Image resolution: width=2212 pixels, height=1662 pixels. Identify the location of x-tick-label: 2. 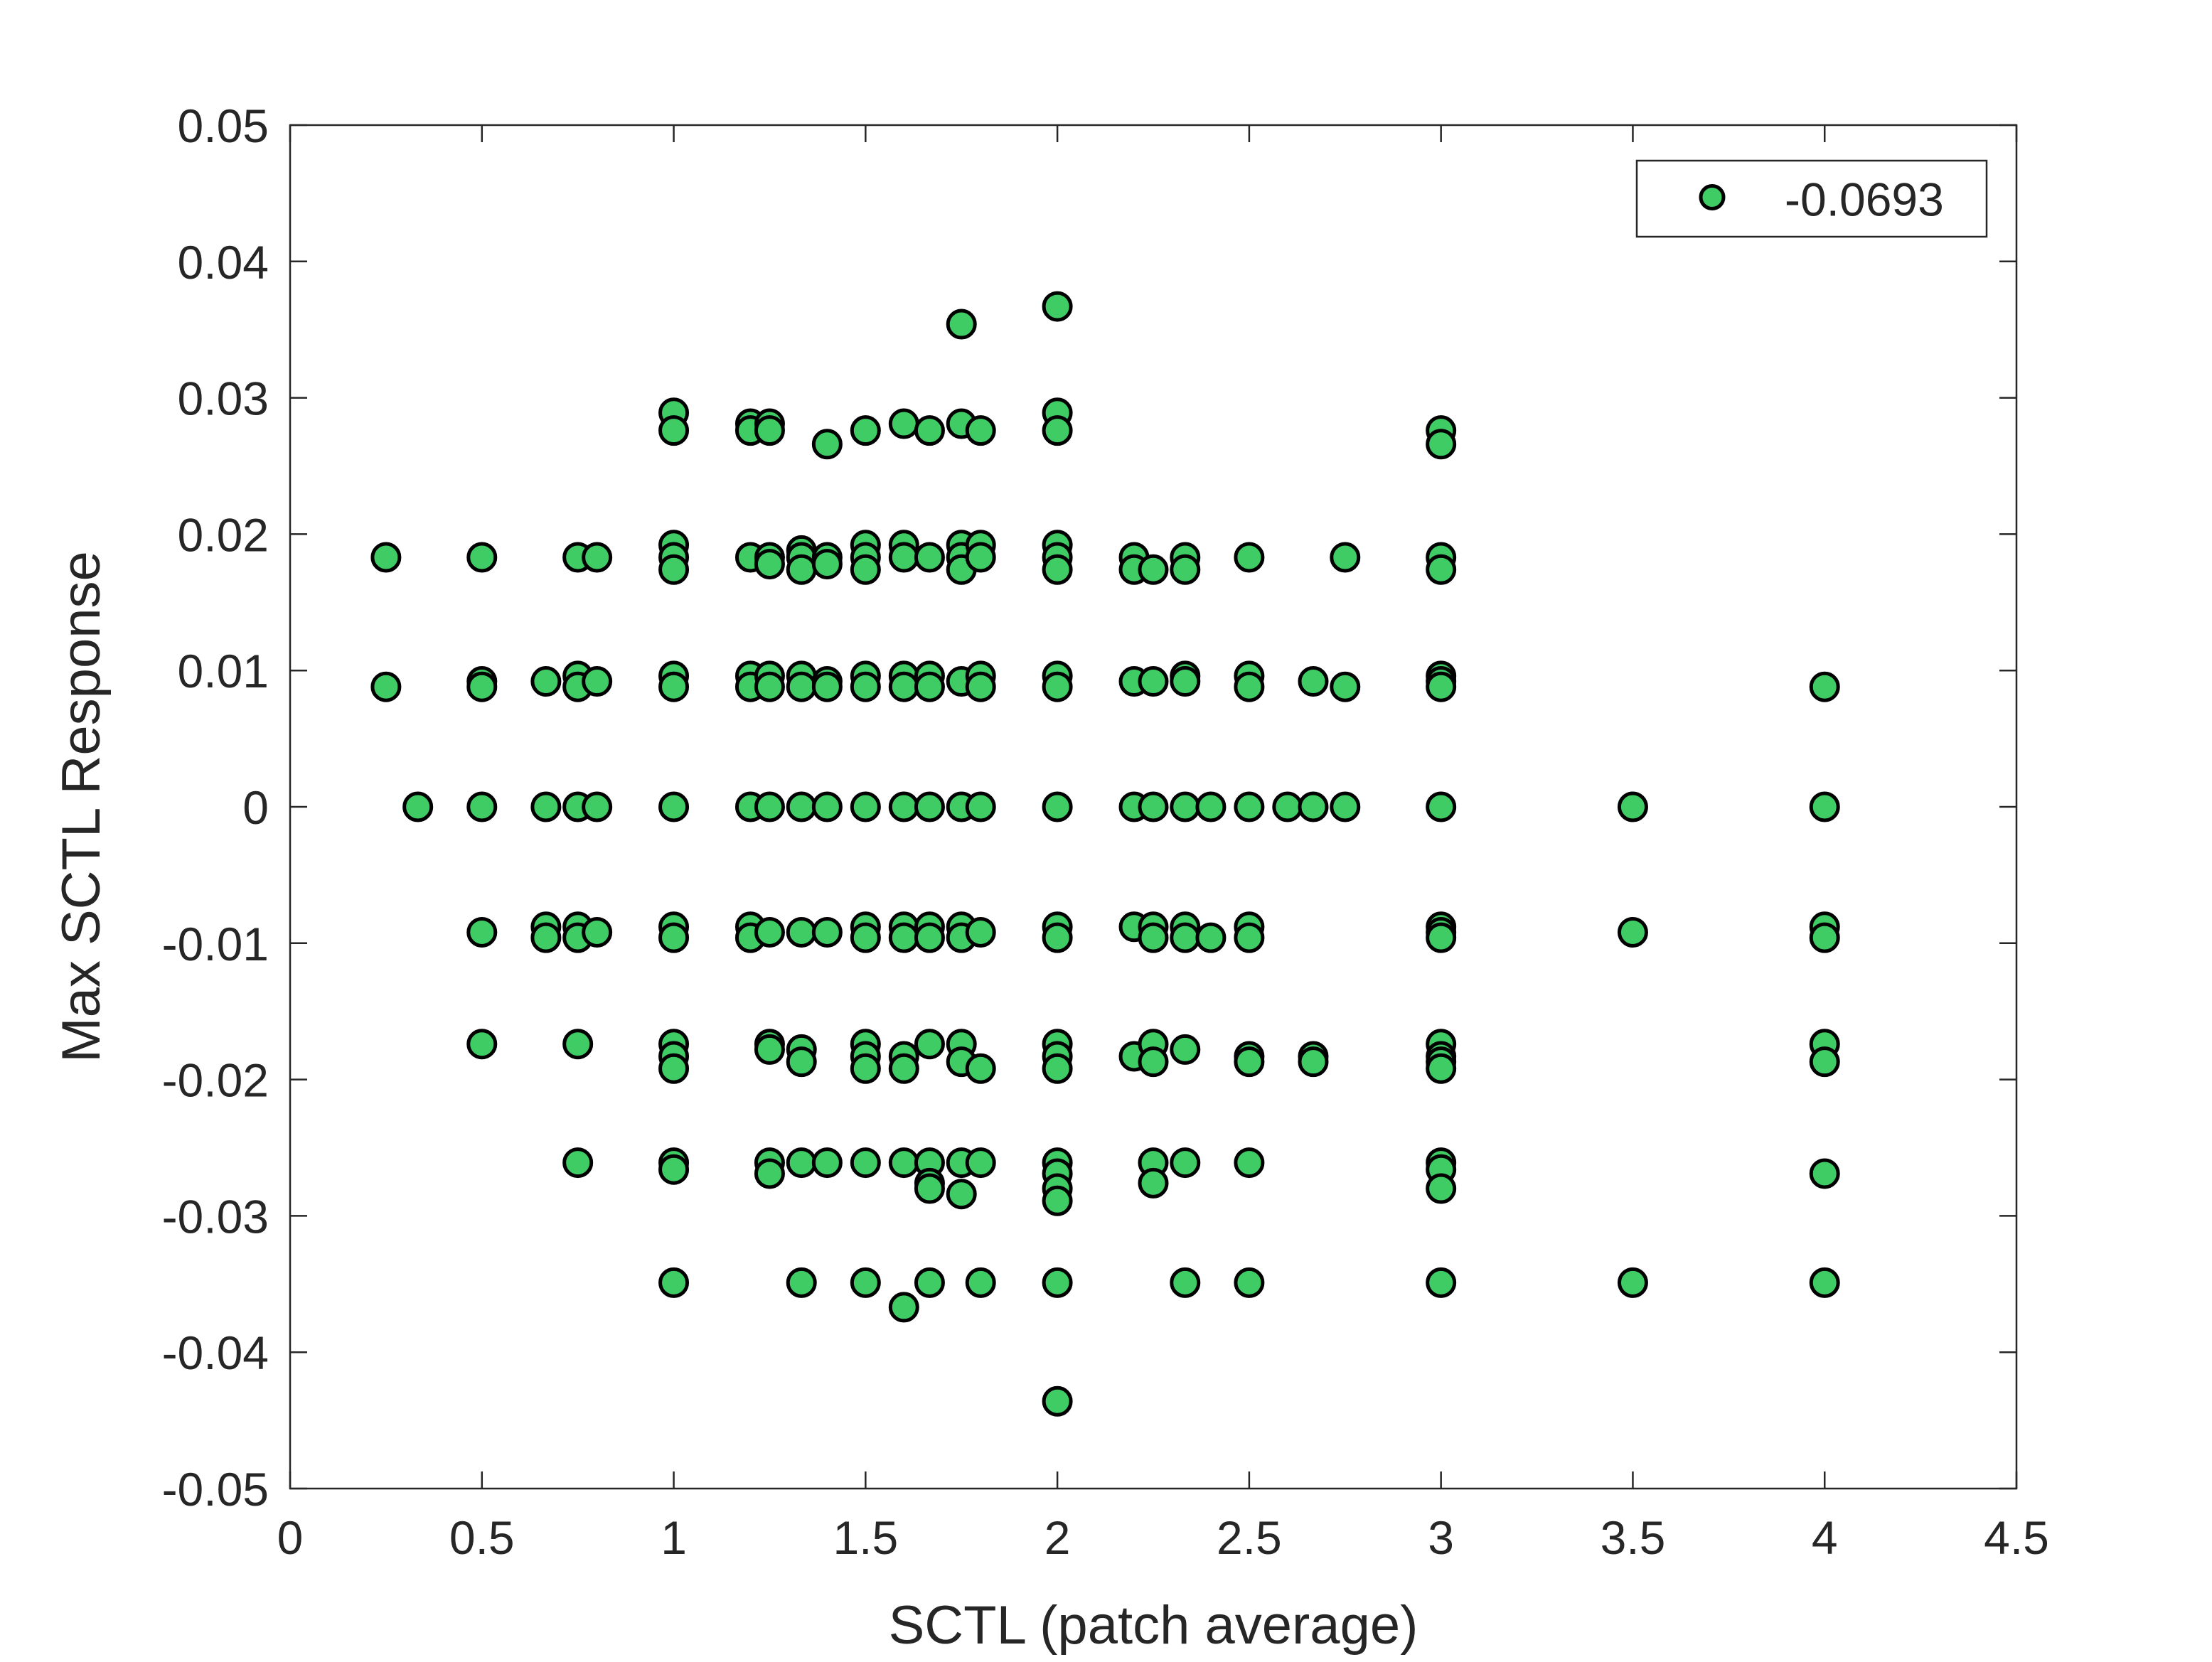
(1057, 1537).